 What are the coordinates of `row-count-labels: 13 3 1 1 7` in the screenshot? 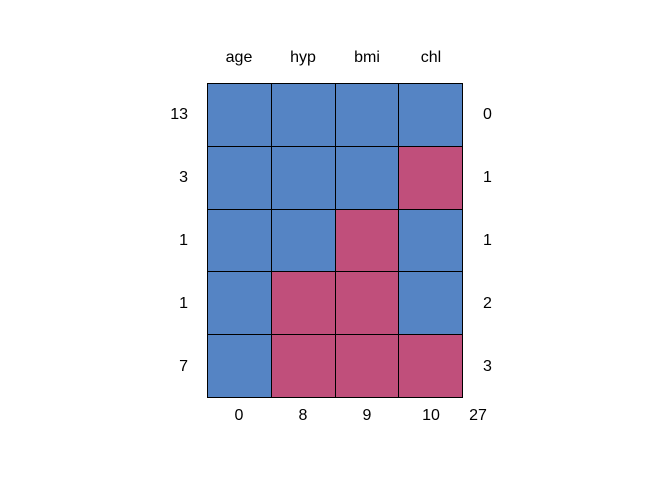 It's located at (143, 240).